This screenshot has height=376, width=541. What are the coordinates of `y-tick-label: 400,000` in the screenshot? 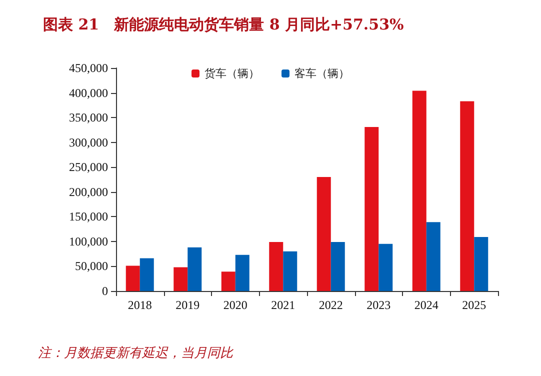 It's located at (88, 93).